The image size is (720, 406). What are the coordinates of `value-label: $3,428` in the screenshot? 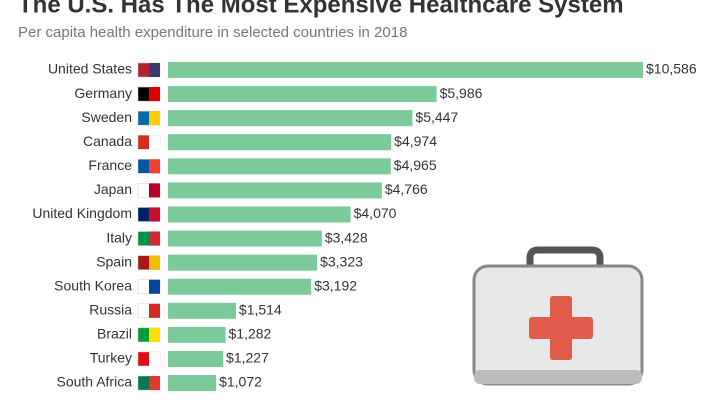 It's located at (346, 237).